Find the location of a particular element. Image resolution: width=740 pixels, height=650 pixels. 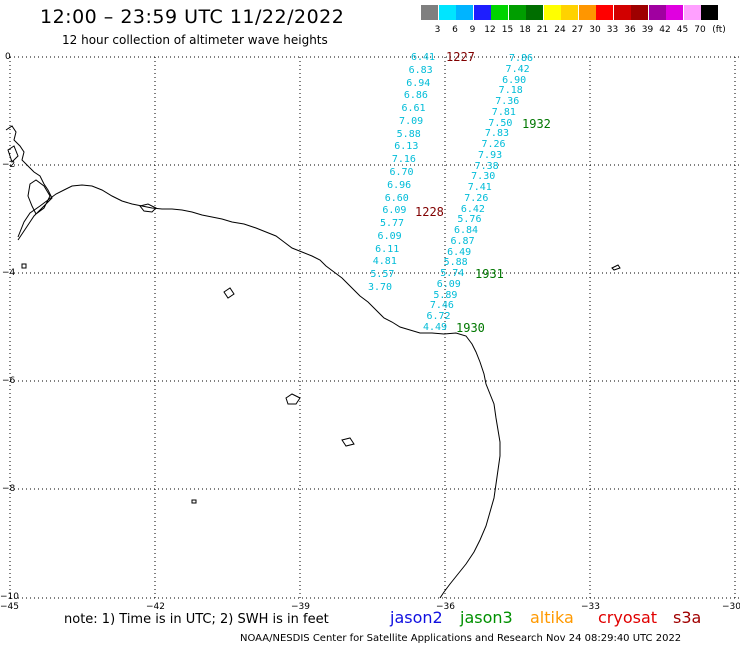

wave-height-value: 6.42 is located at coordinates (472, 209).